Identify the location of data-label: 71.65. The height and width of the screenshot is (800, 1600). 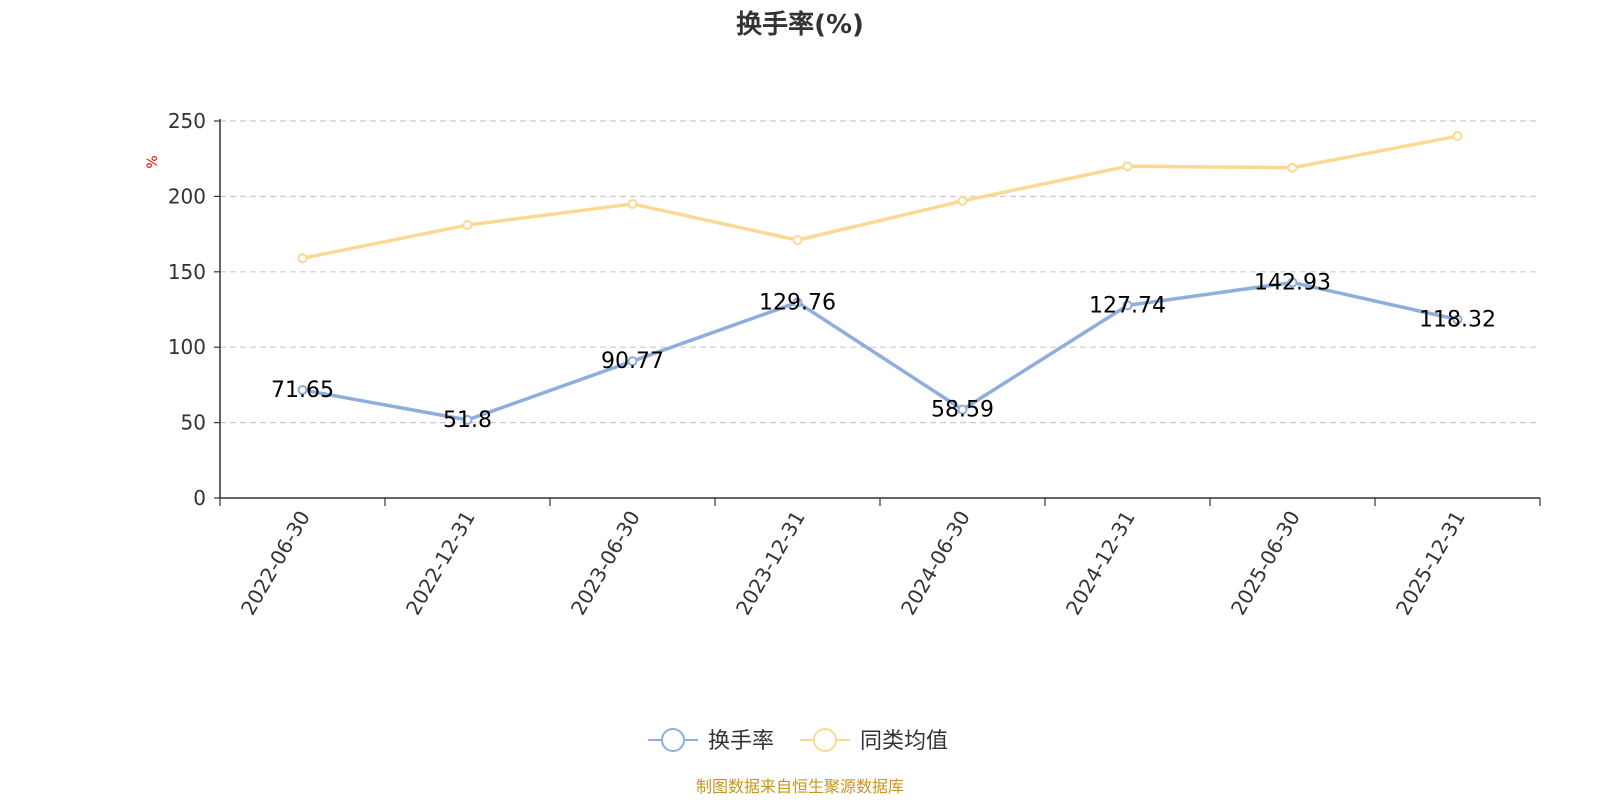
(302, 390).